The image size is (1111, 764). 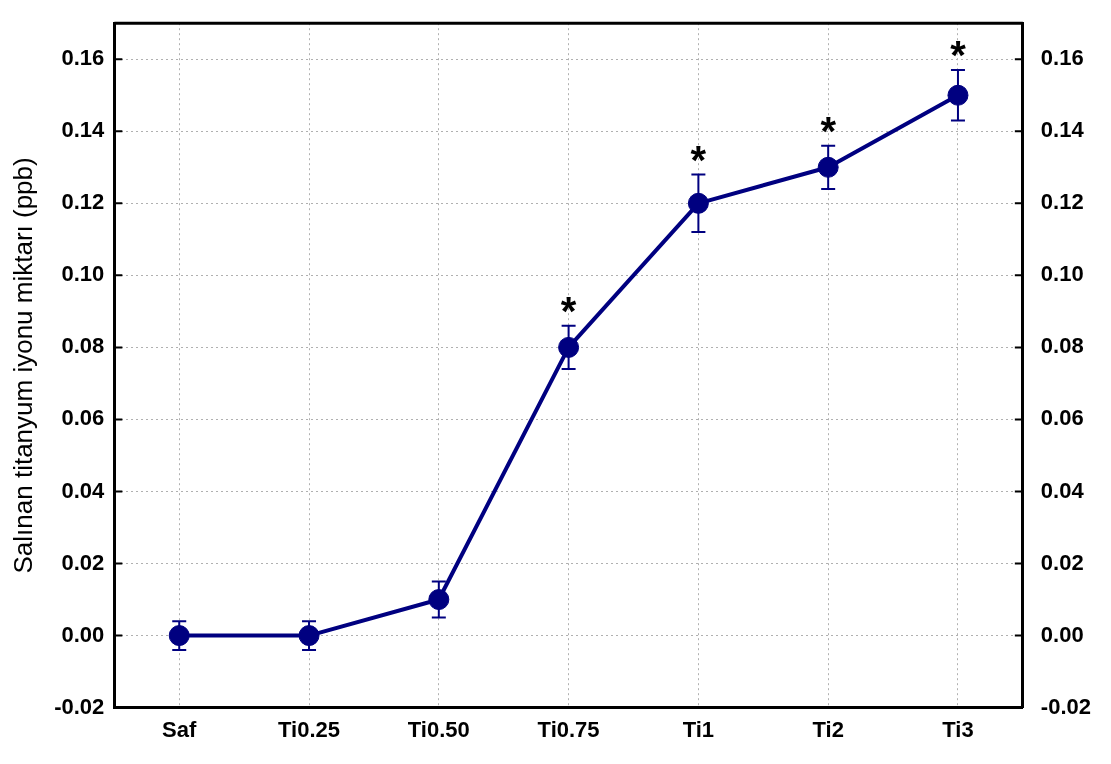 What do you see at coordinates (83, 130) in the screenshot?
I see `y-tick-label: 0.14` at bounding box center [83, 130].